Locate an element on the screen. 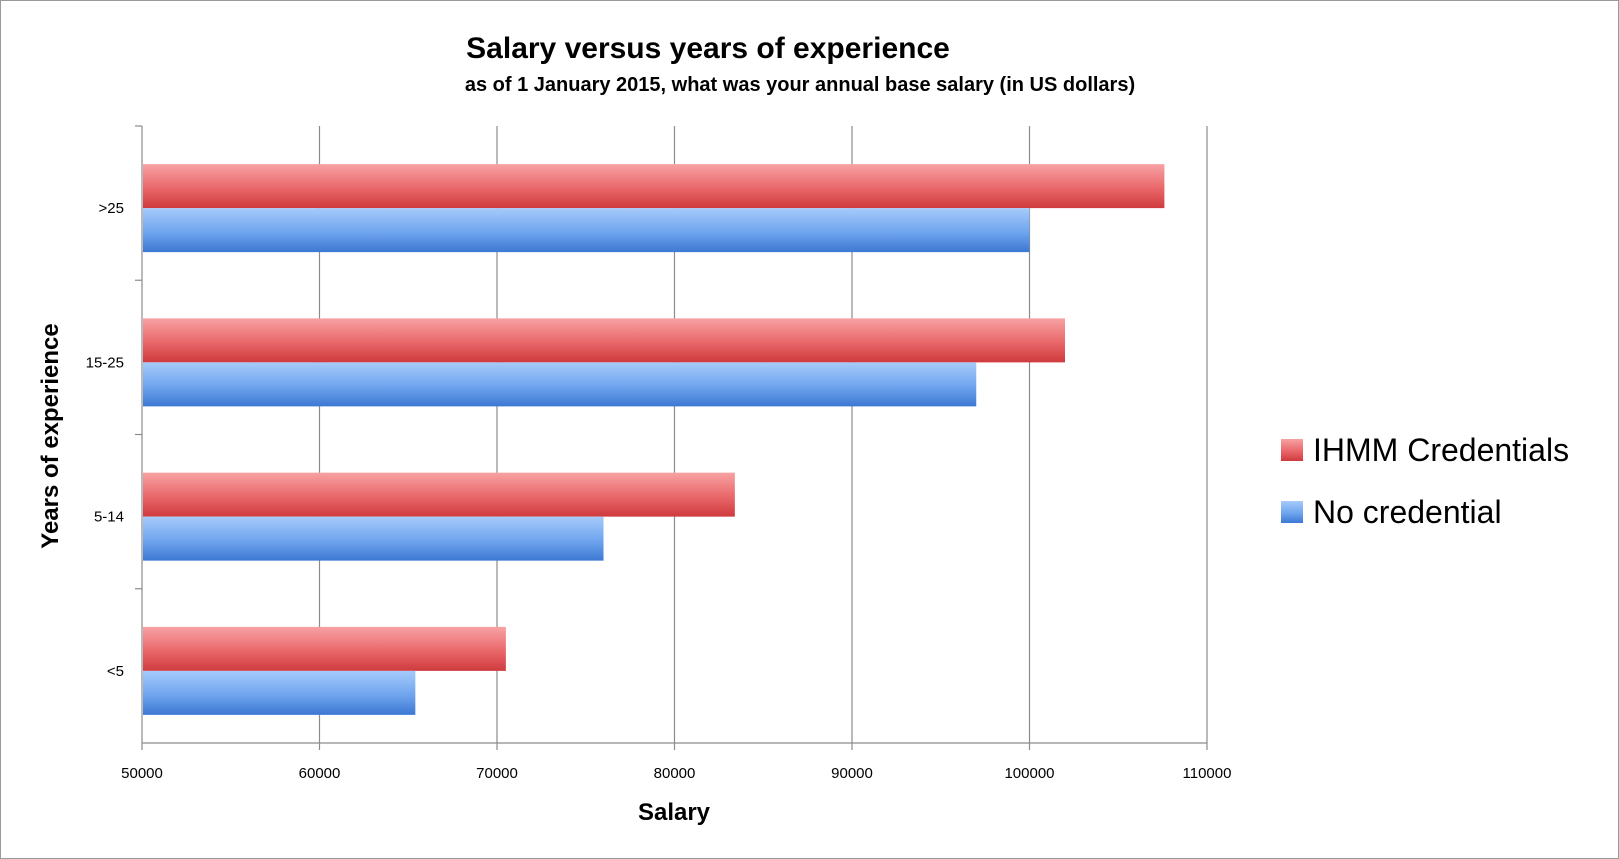 This screenshot has width=1619, height=859. legend: IHMM Credentials No credential is located at coordinates (1425, 481).